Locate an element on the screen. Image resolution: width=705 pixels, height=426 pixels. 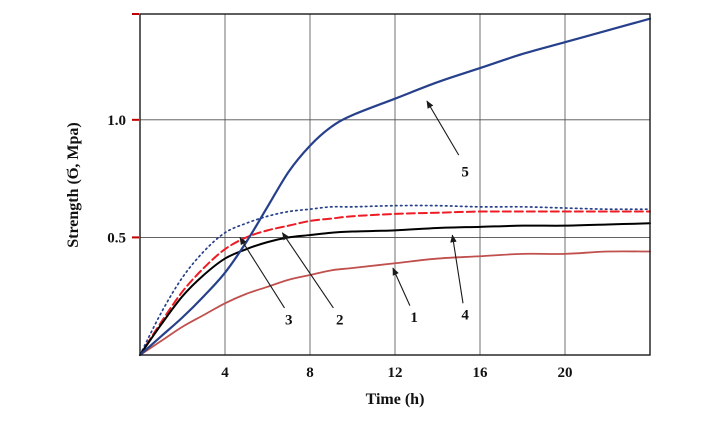
x-tick-label: 4 is located at coordinates (225, 373).